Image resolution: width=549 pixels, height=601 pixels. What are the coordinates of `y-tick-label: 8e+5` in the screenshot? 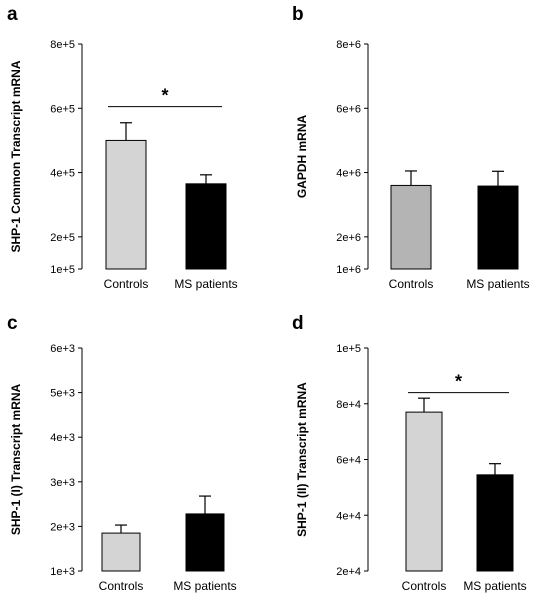 It's located at (62, 45).